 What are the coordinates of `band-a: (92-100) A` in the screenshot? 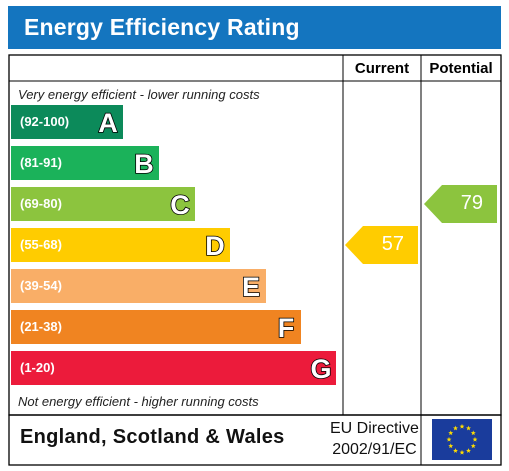 It's located at (67, 122).